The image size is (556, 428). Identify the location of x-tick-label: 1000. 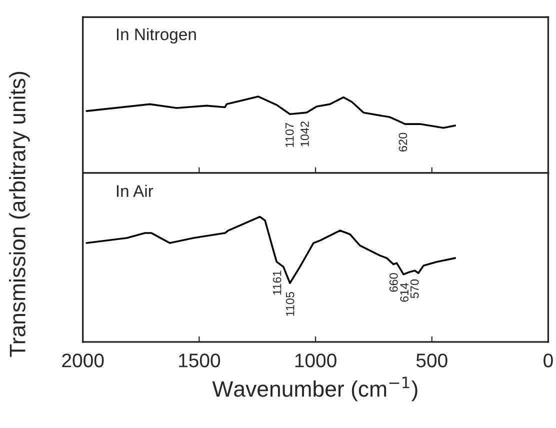
(315, 361).